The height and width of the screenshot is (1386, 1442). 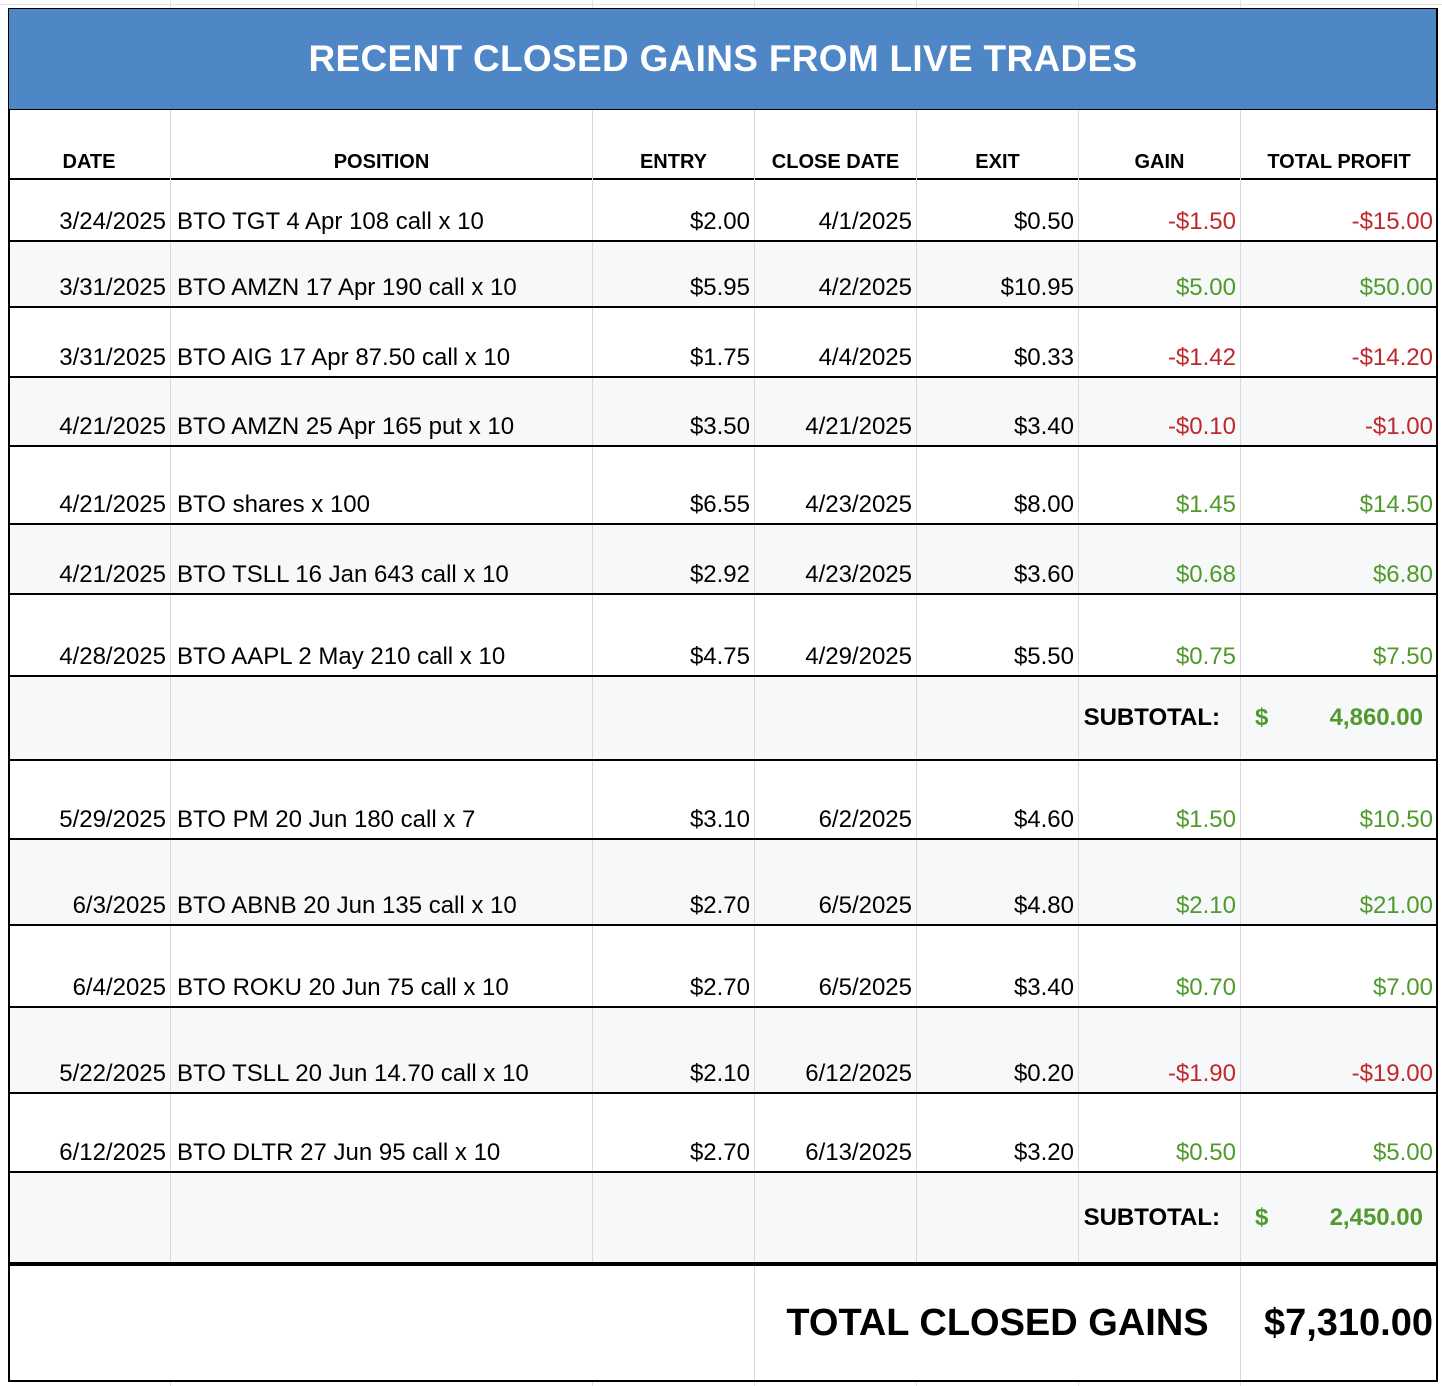 What do you see at coordinates (858, 1152) in the screenshot?
I see `close-date-cell: 6/13/2025` at bounding box center [858, 1152].